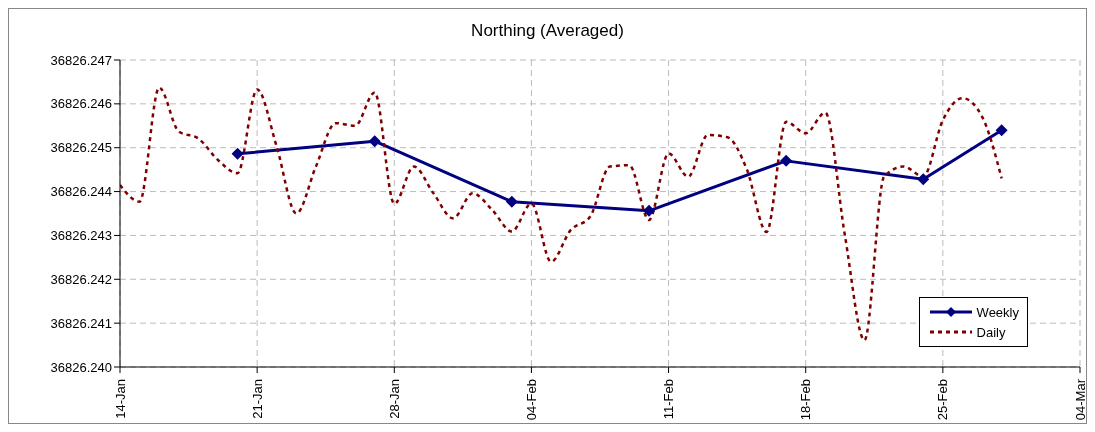 The image size is (1095, 432). Describe the element at coordinates (81, 279) in the screenshot. I see `y-tick-label: 36826.242` at that location.